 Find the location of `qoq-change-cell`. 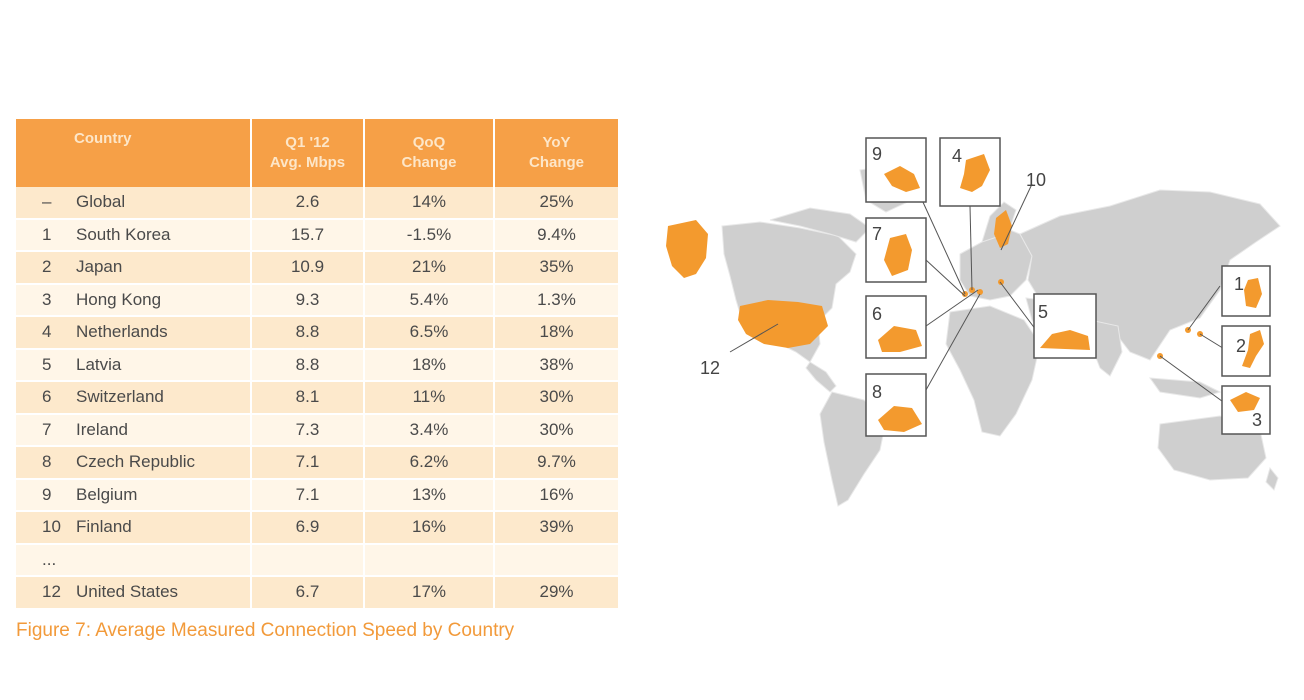

qoq-change-cell is located at coordinates (429, 560).